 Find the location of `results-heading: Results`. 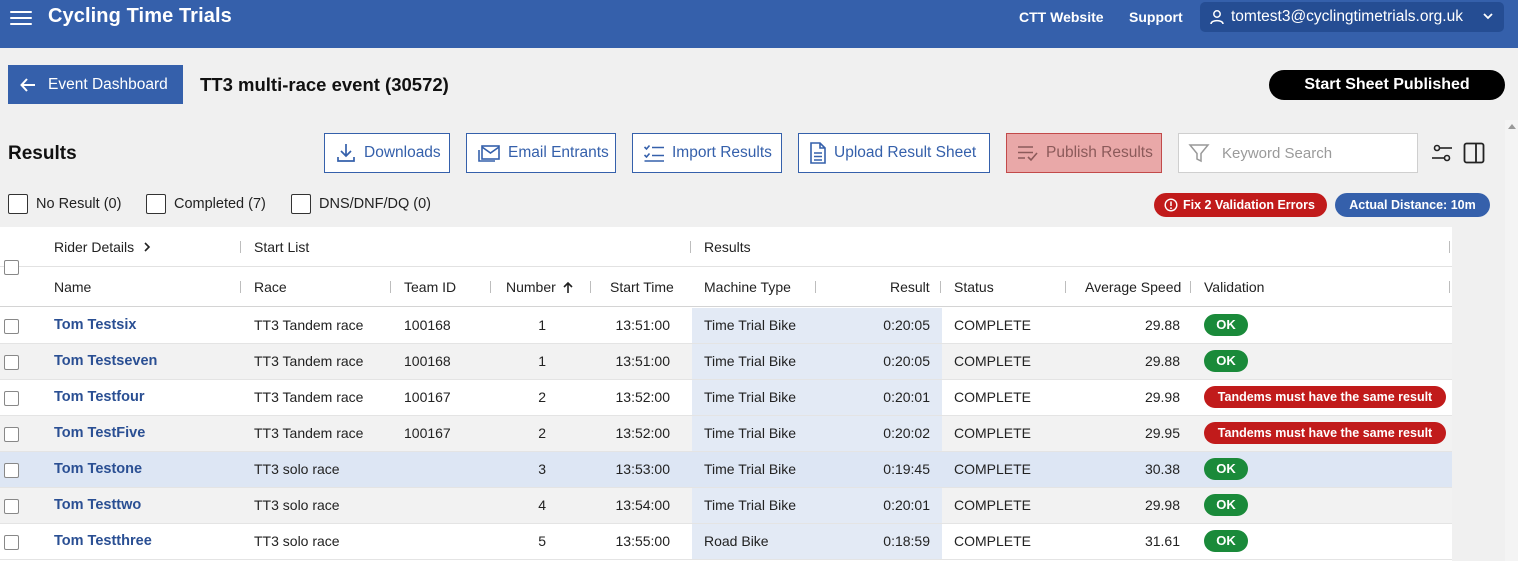

results-heading: Results is located at coordinates (42, 154).